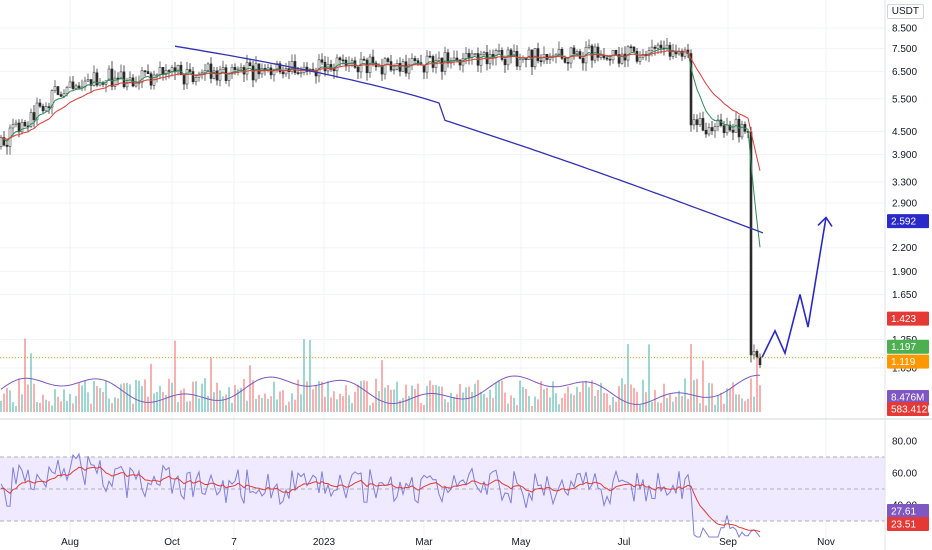  Describe the element at coordinates (904, 369) in the screenshot. I see `price-tick-label: 1.050` at that location.